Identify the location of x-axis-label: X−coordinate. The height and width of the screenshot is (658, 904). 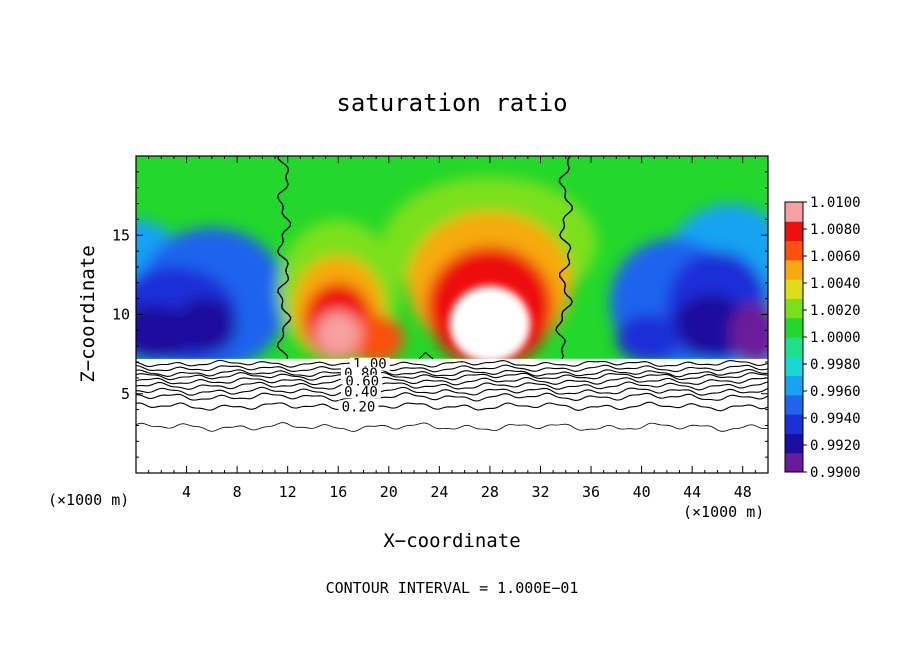
(451, 541).